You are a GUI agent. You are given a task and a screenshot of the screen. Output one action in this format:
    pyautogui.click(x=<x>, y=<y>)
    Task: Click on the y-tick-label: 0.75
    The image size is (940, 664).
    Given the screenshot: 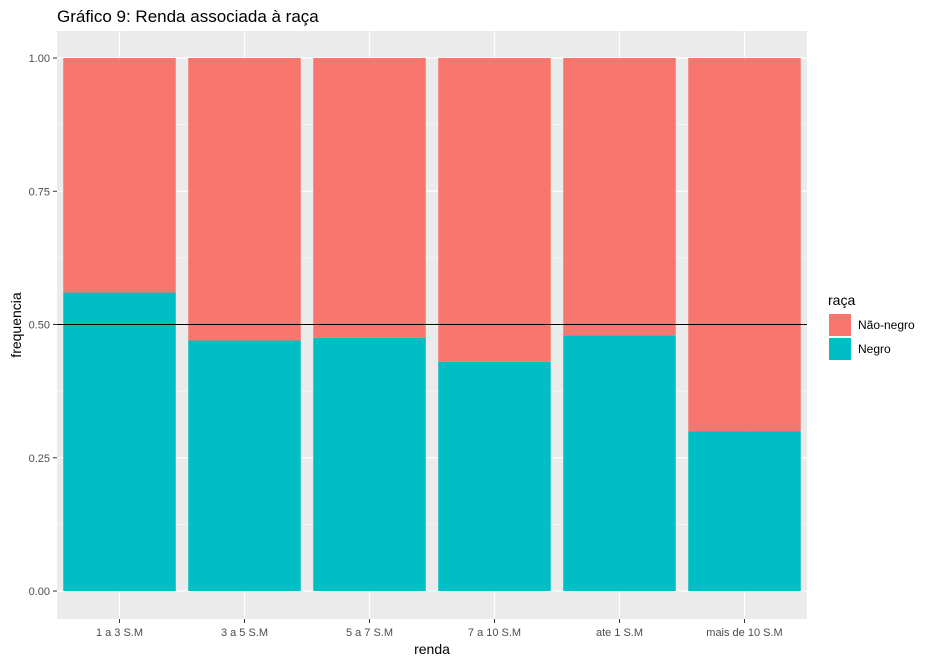 What is the action you would take?
    pyautogui.click(x=39, y=192)
    